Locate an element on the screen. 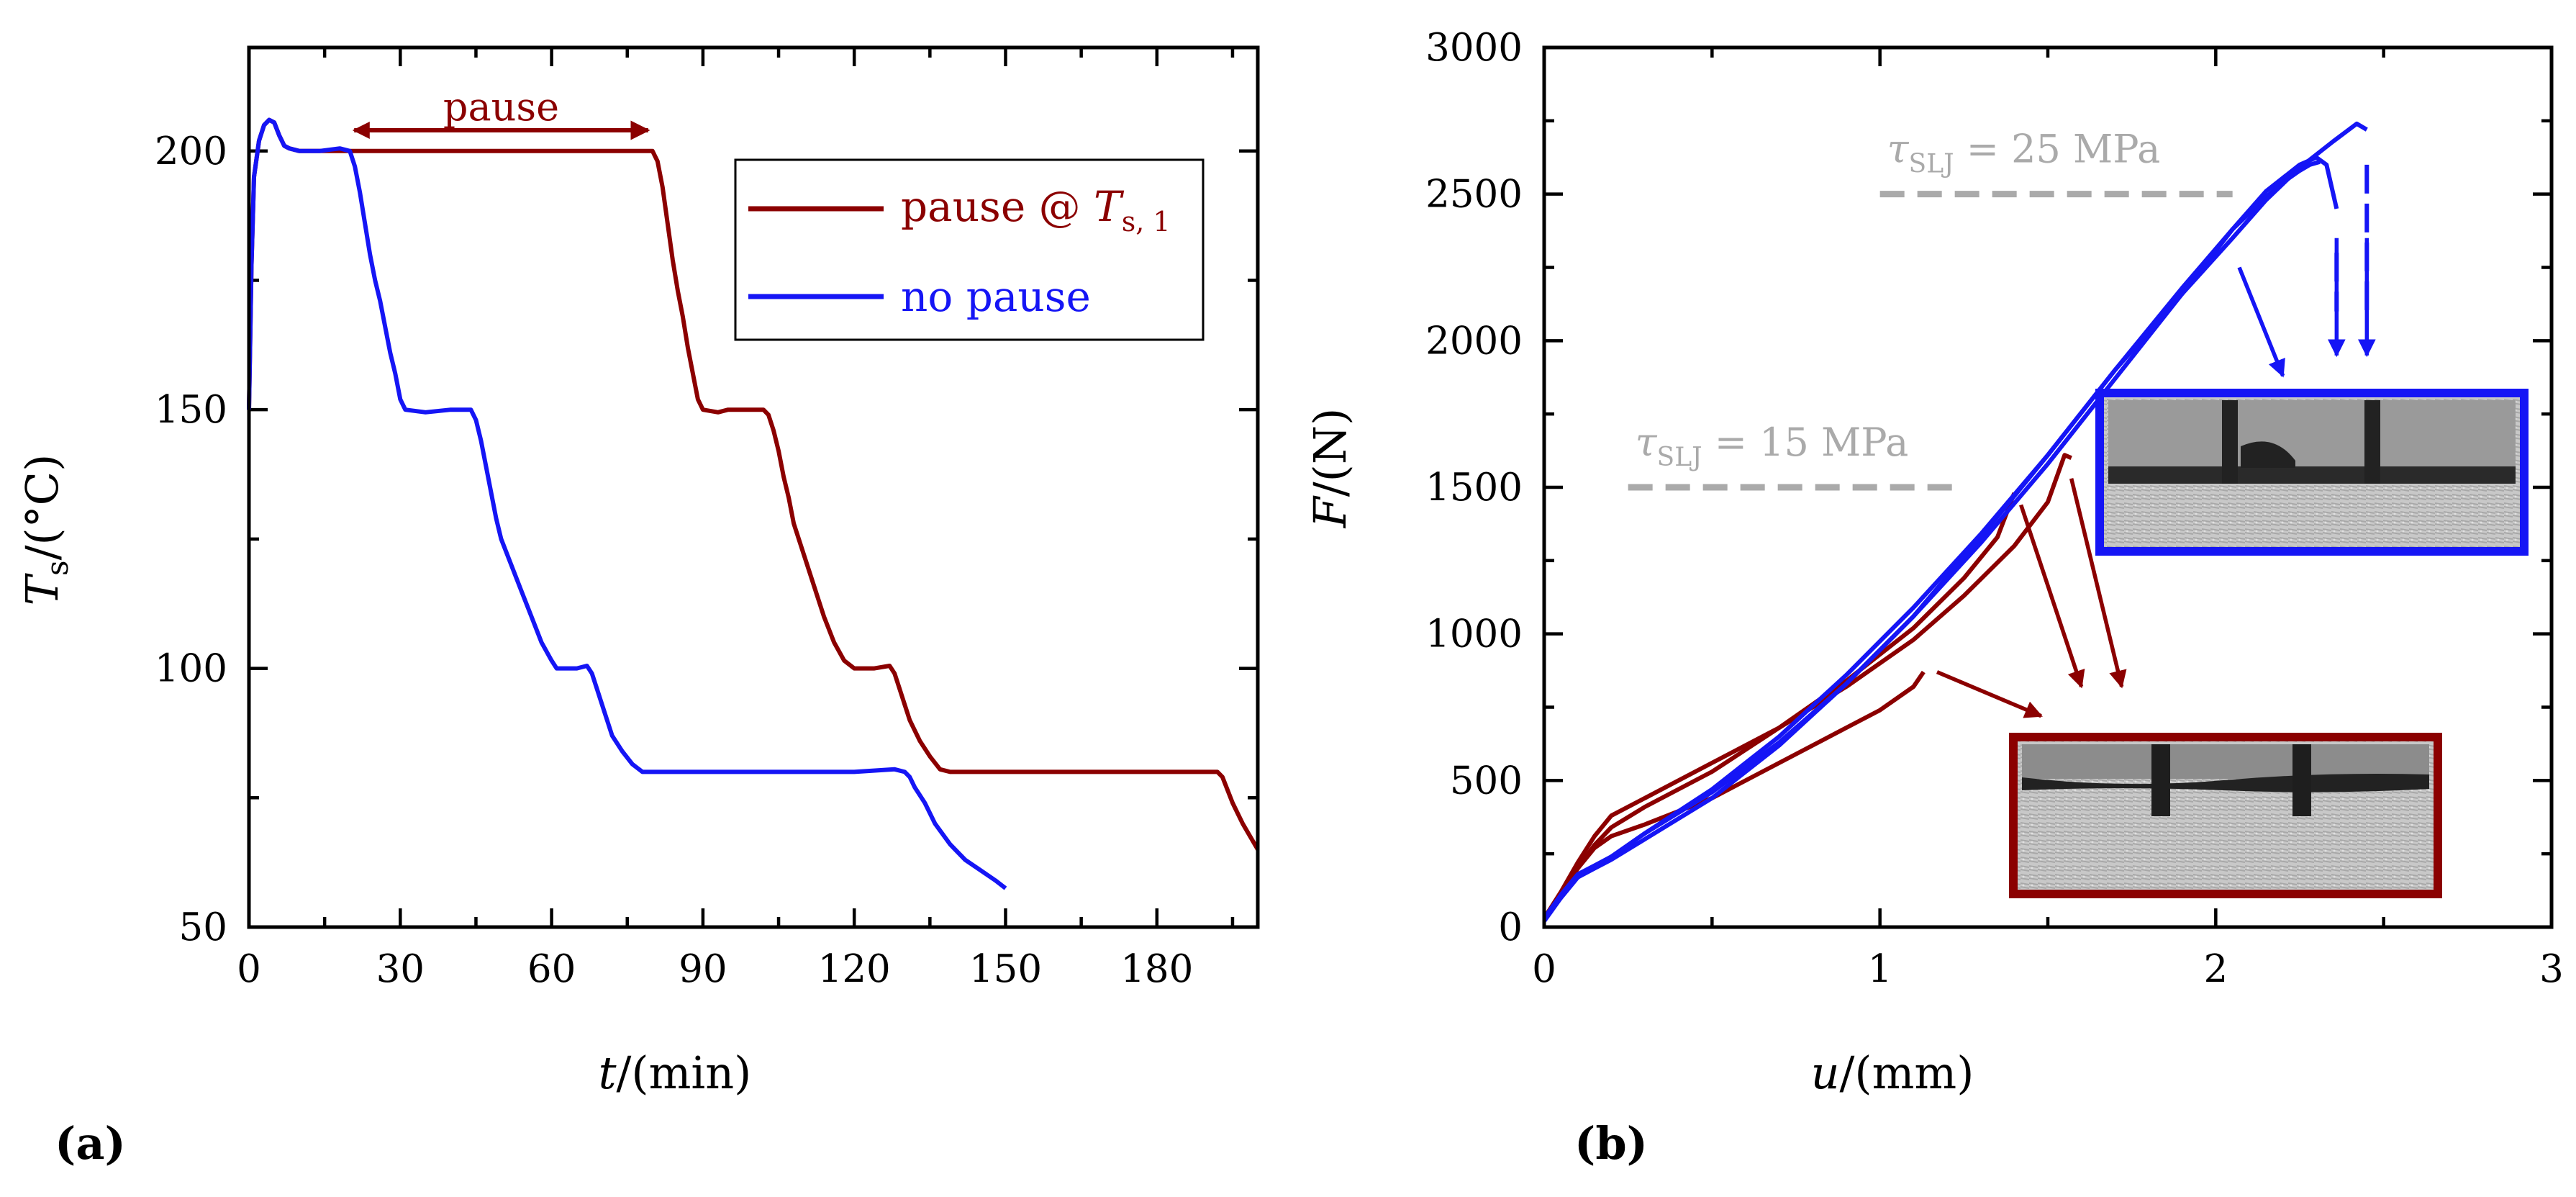 This screenshot has width=2576, height=1197. specimen-photo-red-crack is located at coordinates (2225, 783).